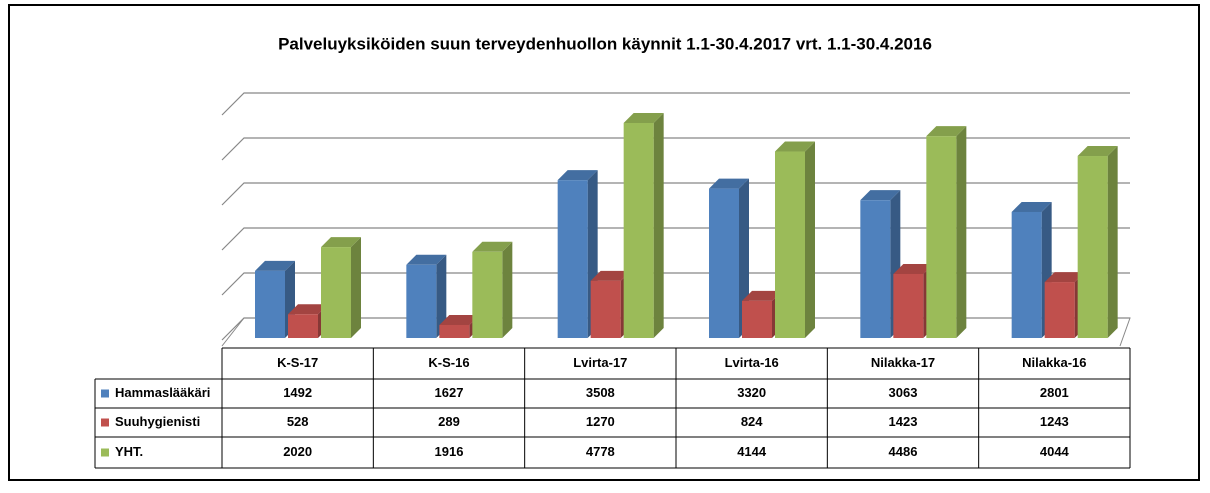 This screenshot has width=1210, height=493. I want to click on category-label: Nilakka-16, so click(1054, 362).